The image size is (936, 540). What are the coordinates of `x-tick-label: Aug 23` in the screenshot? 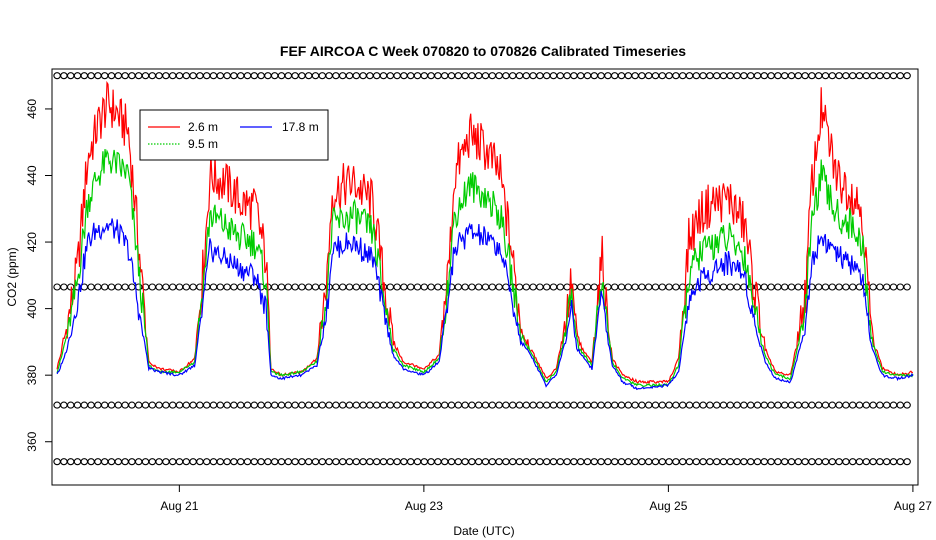 It's located at (424, 506).